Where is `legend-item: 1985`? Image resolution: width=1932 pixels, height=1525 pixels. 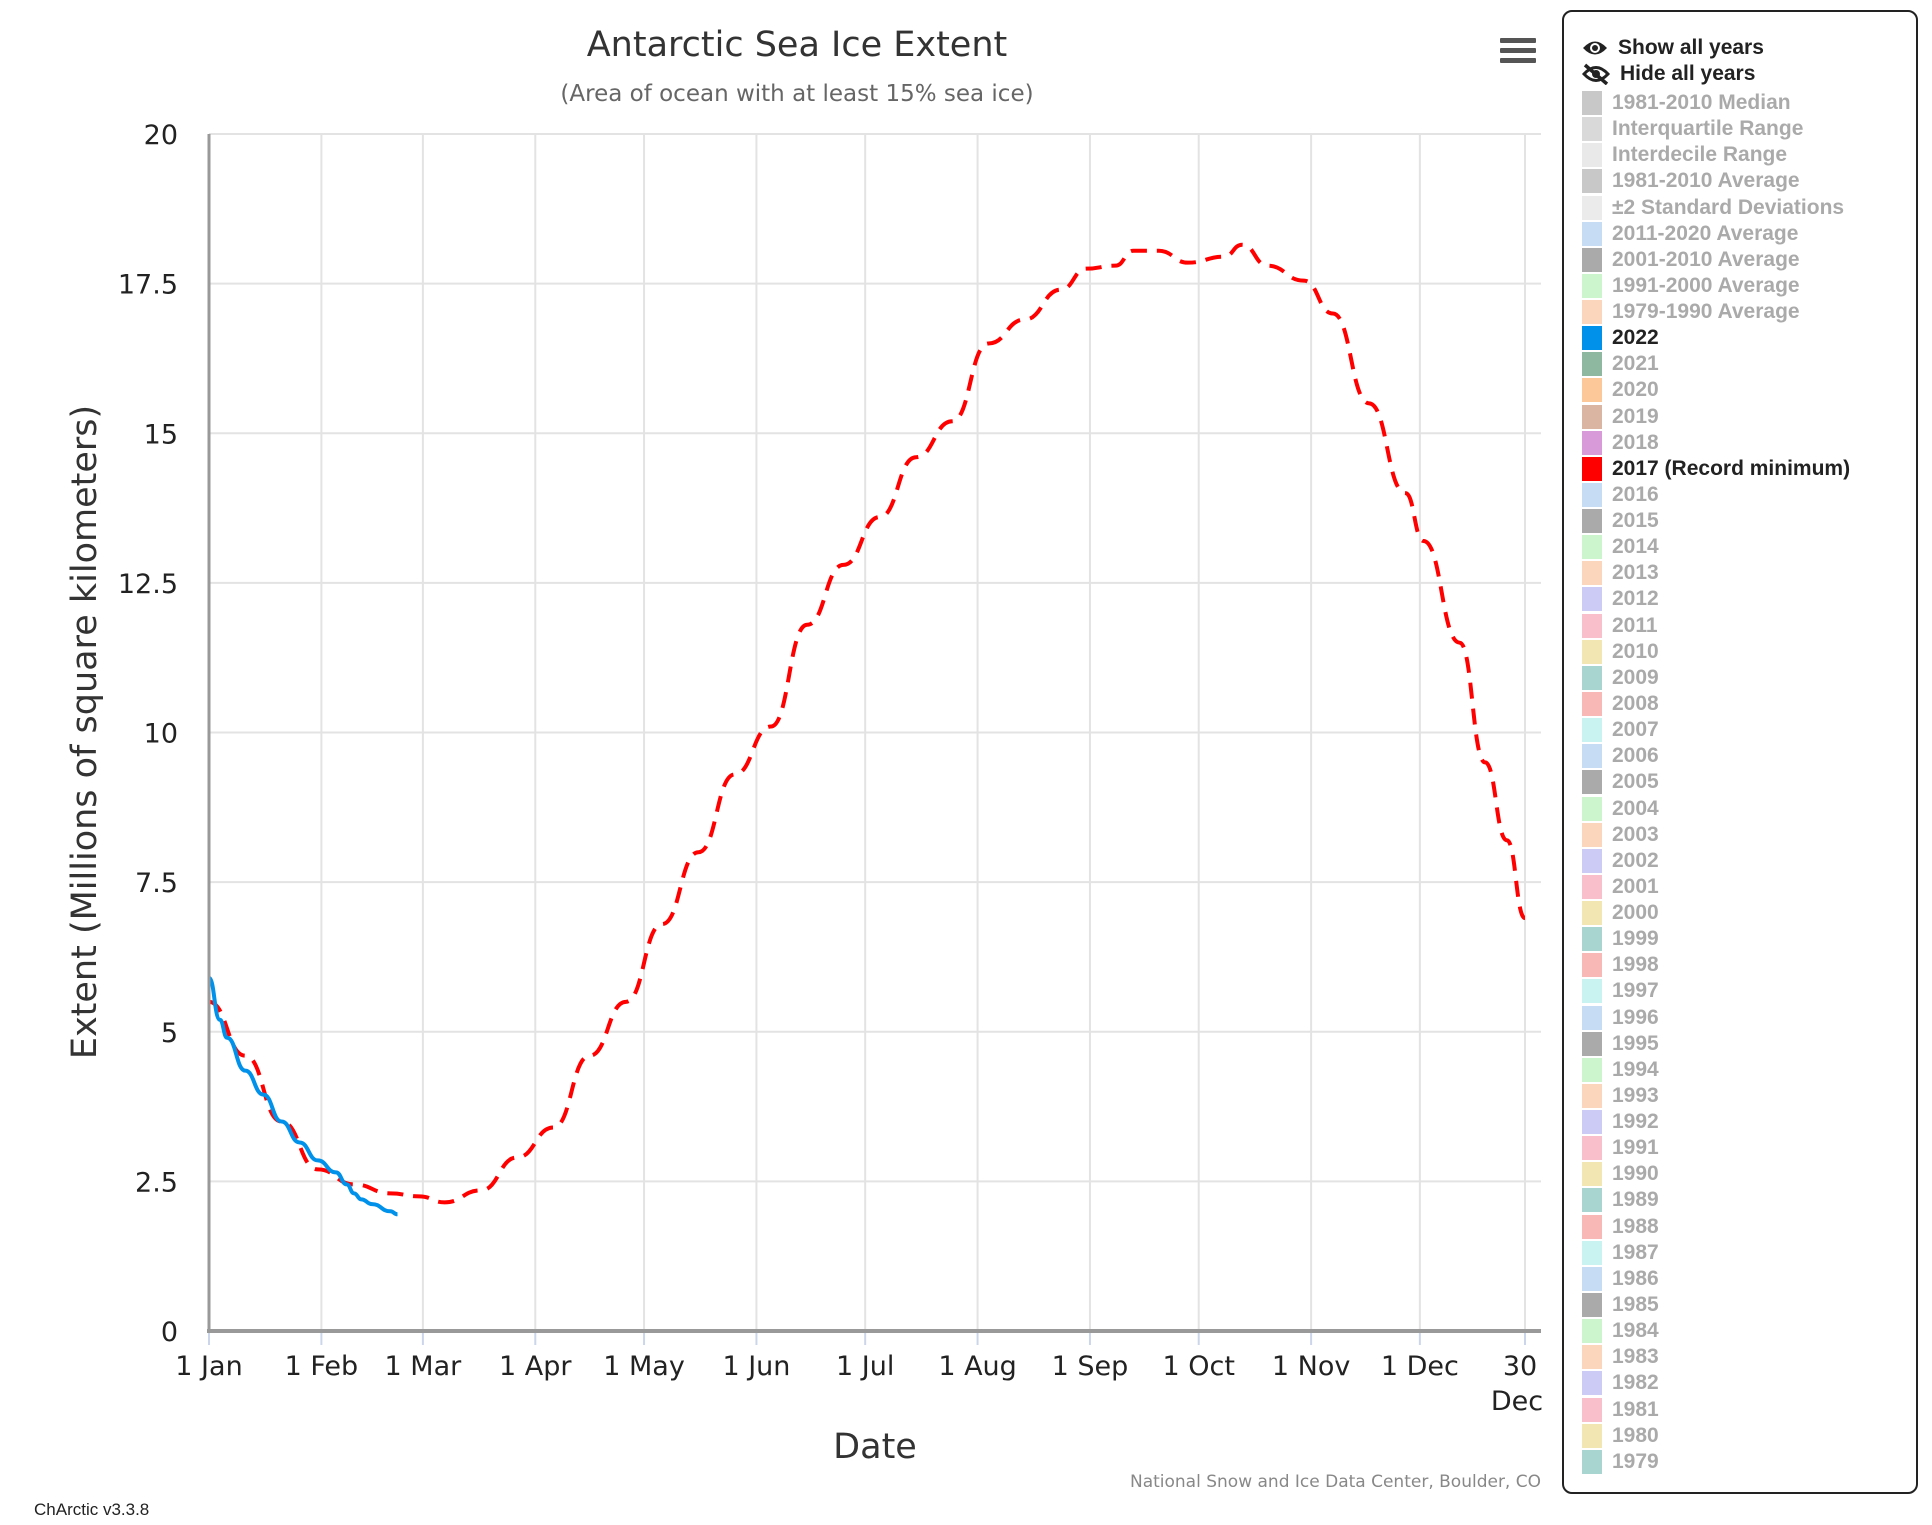 legend-item: 1985 is located at coordinates (1620, 1305).